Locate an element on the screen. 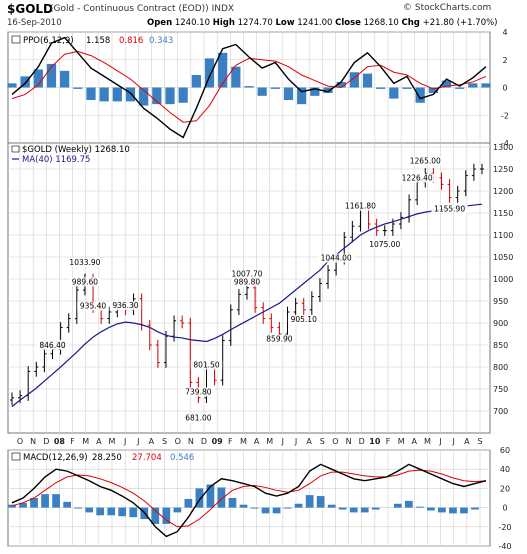  annotation-label: 1044.00 is located at coordinates (336, 258).